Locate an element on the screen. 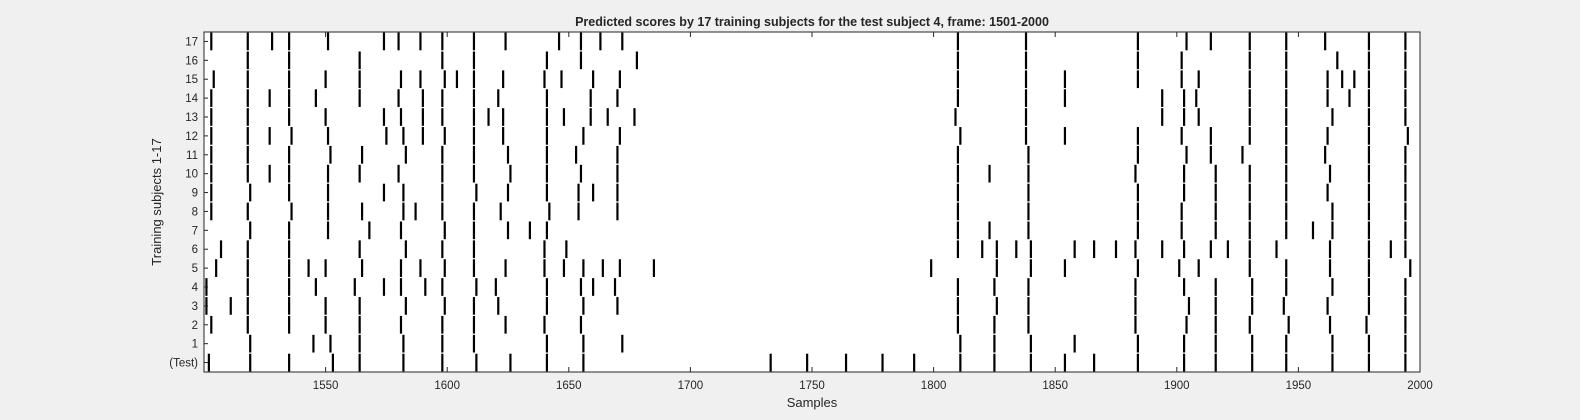 This screenshot has height=420, width=1580. x-tick-label: 1650 is located at coordinates (569, 386).